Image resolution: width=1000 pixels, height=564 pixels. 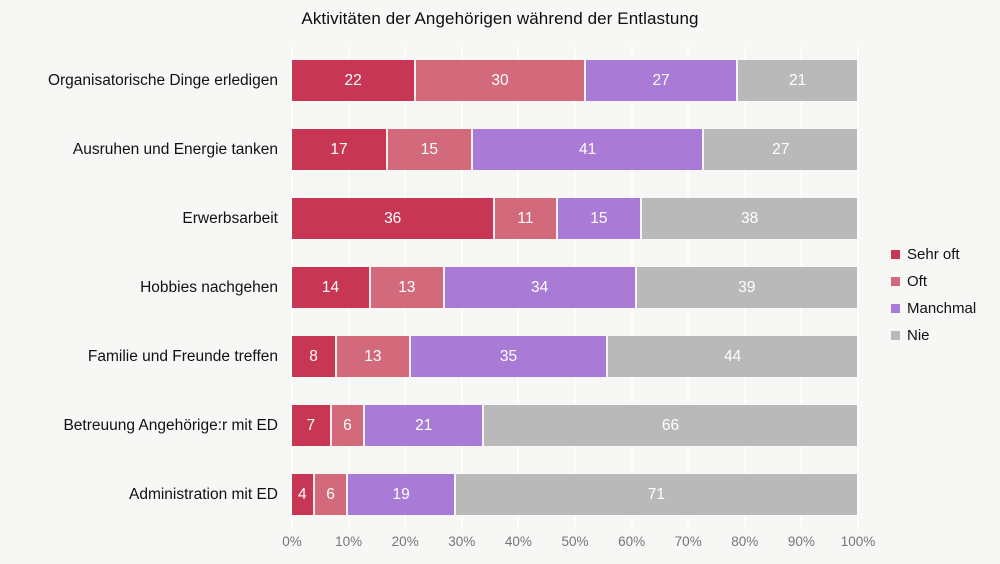 I want to click on bar-segment-sehr-oft: 22, so click(x=354, y=80).